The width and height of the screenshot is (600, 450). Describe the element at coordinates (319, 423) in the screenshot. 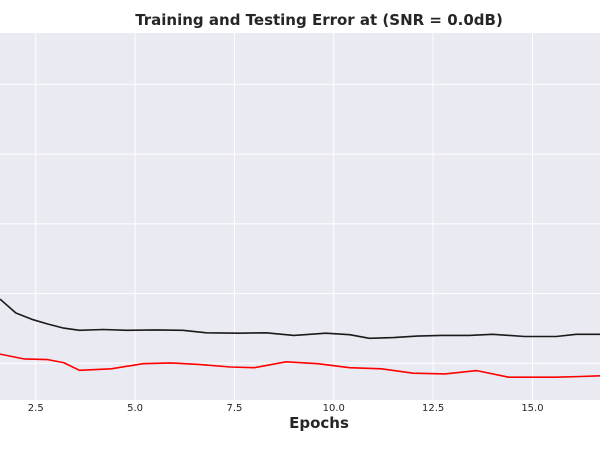

I see `x-axis-label: Epochs` at that location.